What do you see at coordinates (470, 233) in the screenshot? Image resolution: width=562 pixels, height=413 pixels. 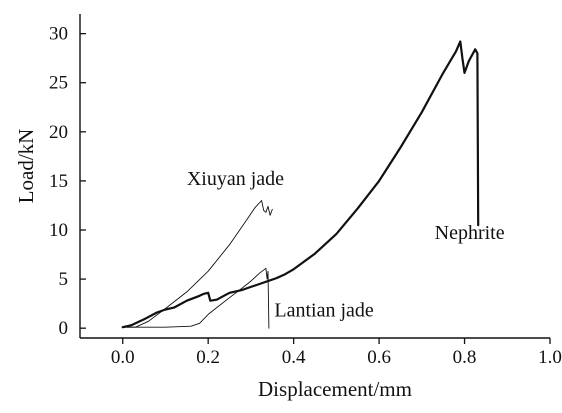 I see `series-label-nephrite: Nephrite` at bounding box center [470, 233].